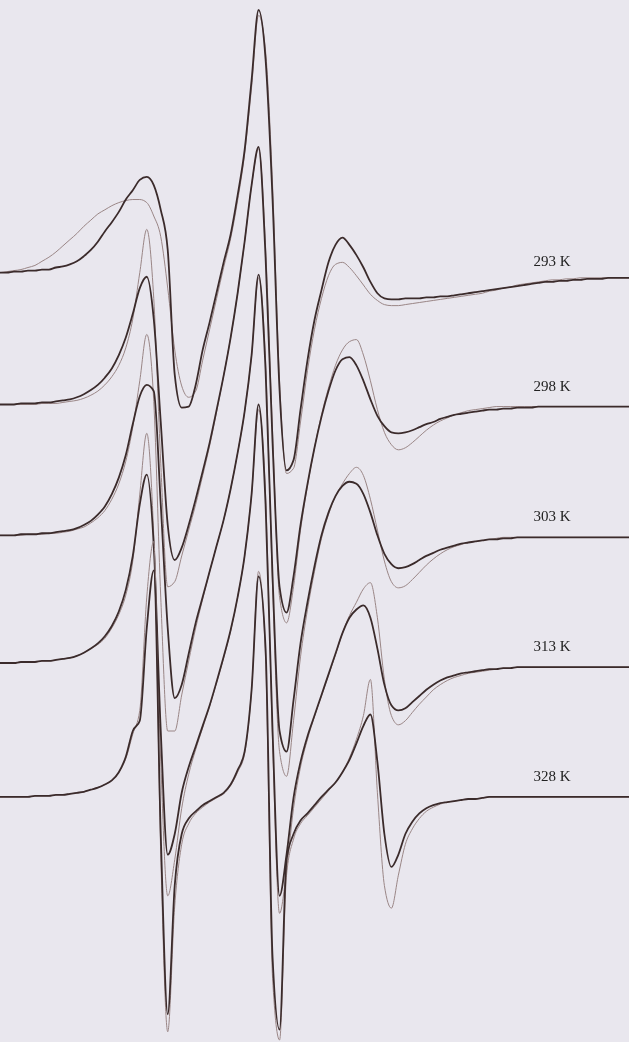 Image resolution: width=629 pixels, height=1042 pixels. What do you see at coordinates (552, 260) in the screenshot?
I see `series-label: 293 K` at bounding box center [552, 260].